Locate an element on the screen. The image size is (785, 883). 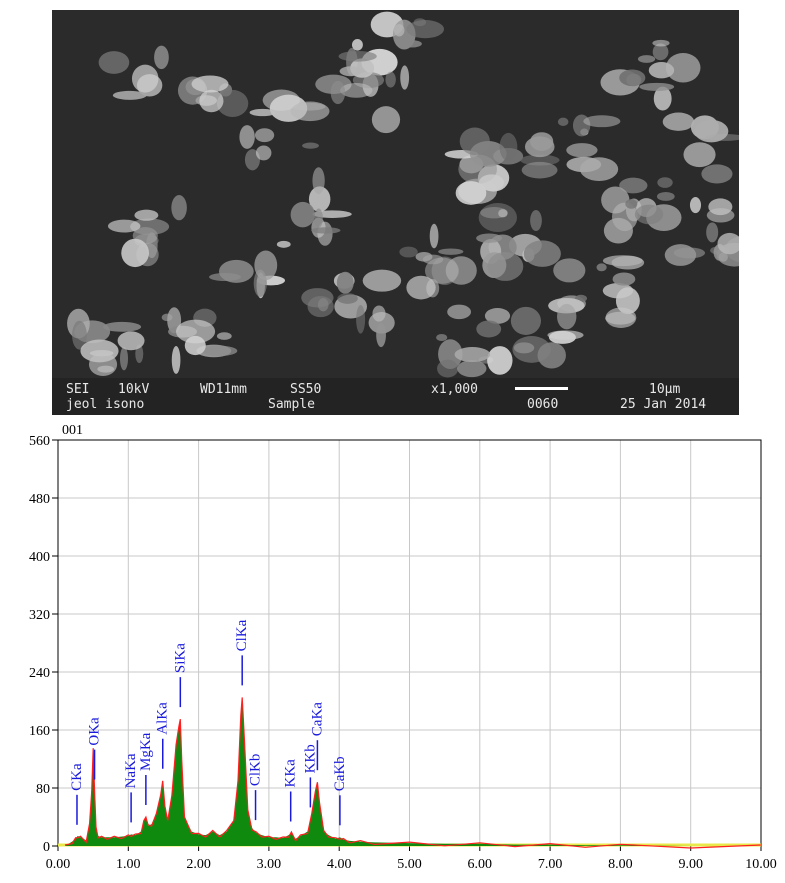
y-tick-label: 240 is located at coordinates (39, 673).